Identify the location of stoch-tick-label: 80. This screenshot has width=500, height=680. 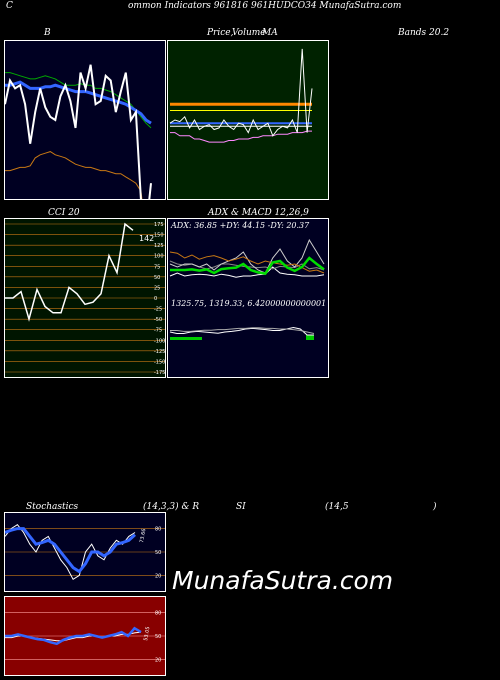
(158, 530).